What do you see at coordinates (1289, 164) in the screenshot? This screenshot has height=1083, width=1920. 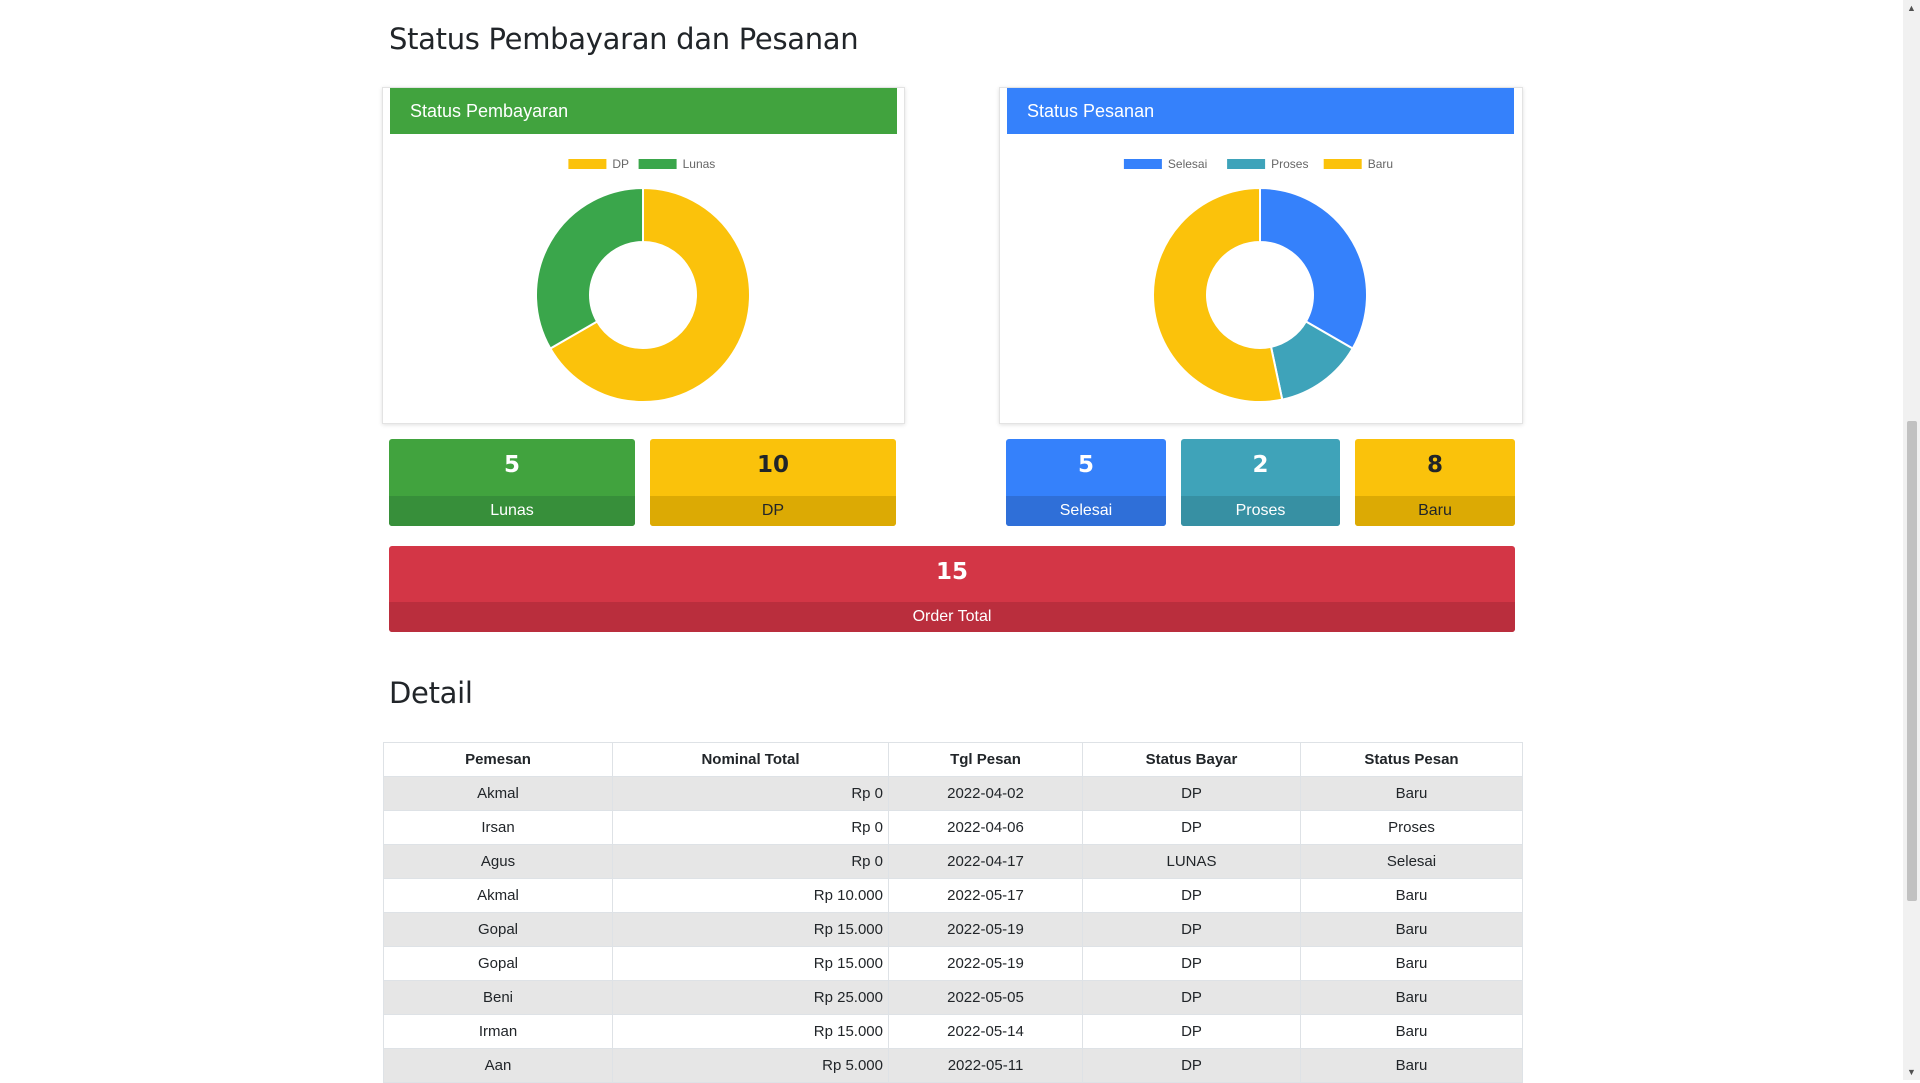 I see `legend-label-proses: Proses` at bounding box center [1289, 164].